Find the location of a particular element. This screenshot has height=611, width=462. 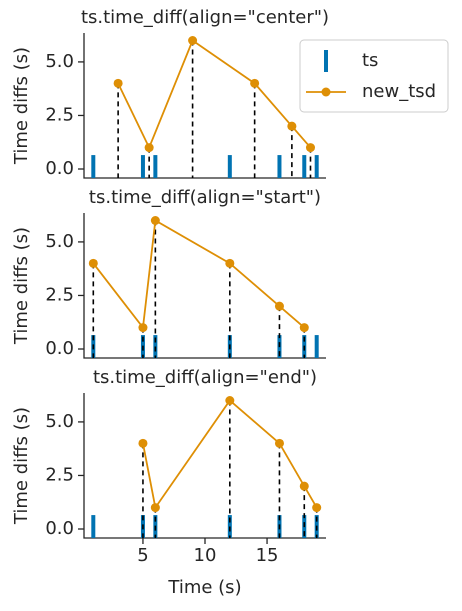

subplot-title: ts.time_diff(align="end") is located at coordinates (205, 377).